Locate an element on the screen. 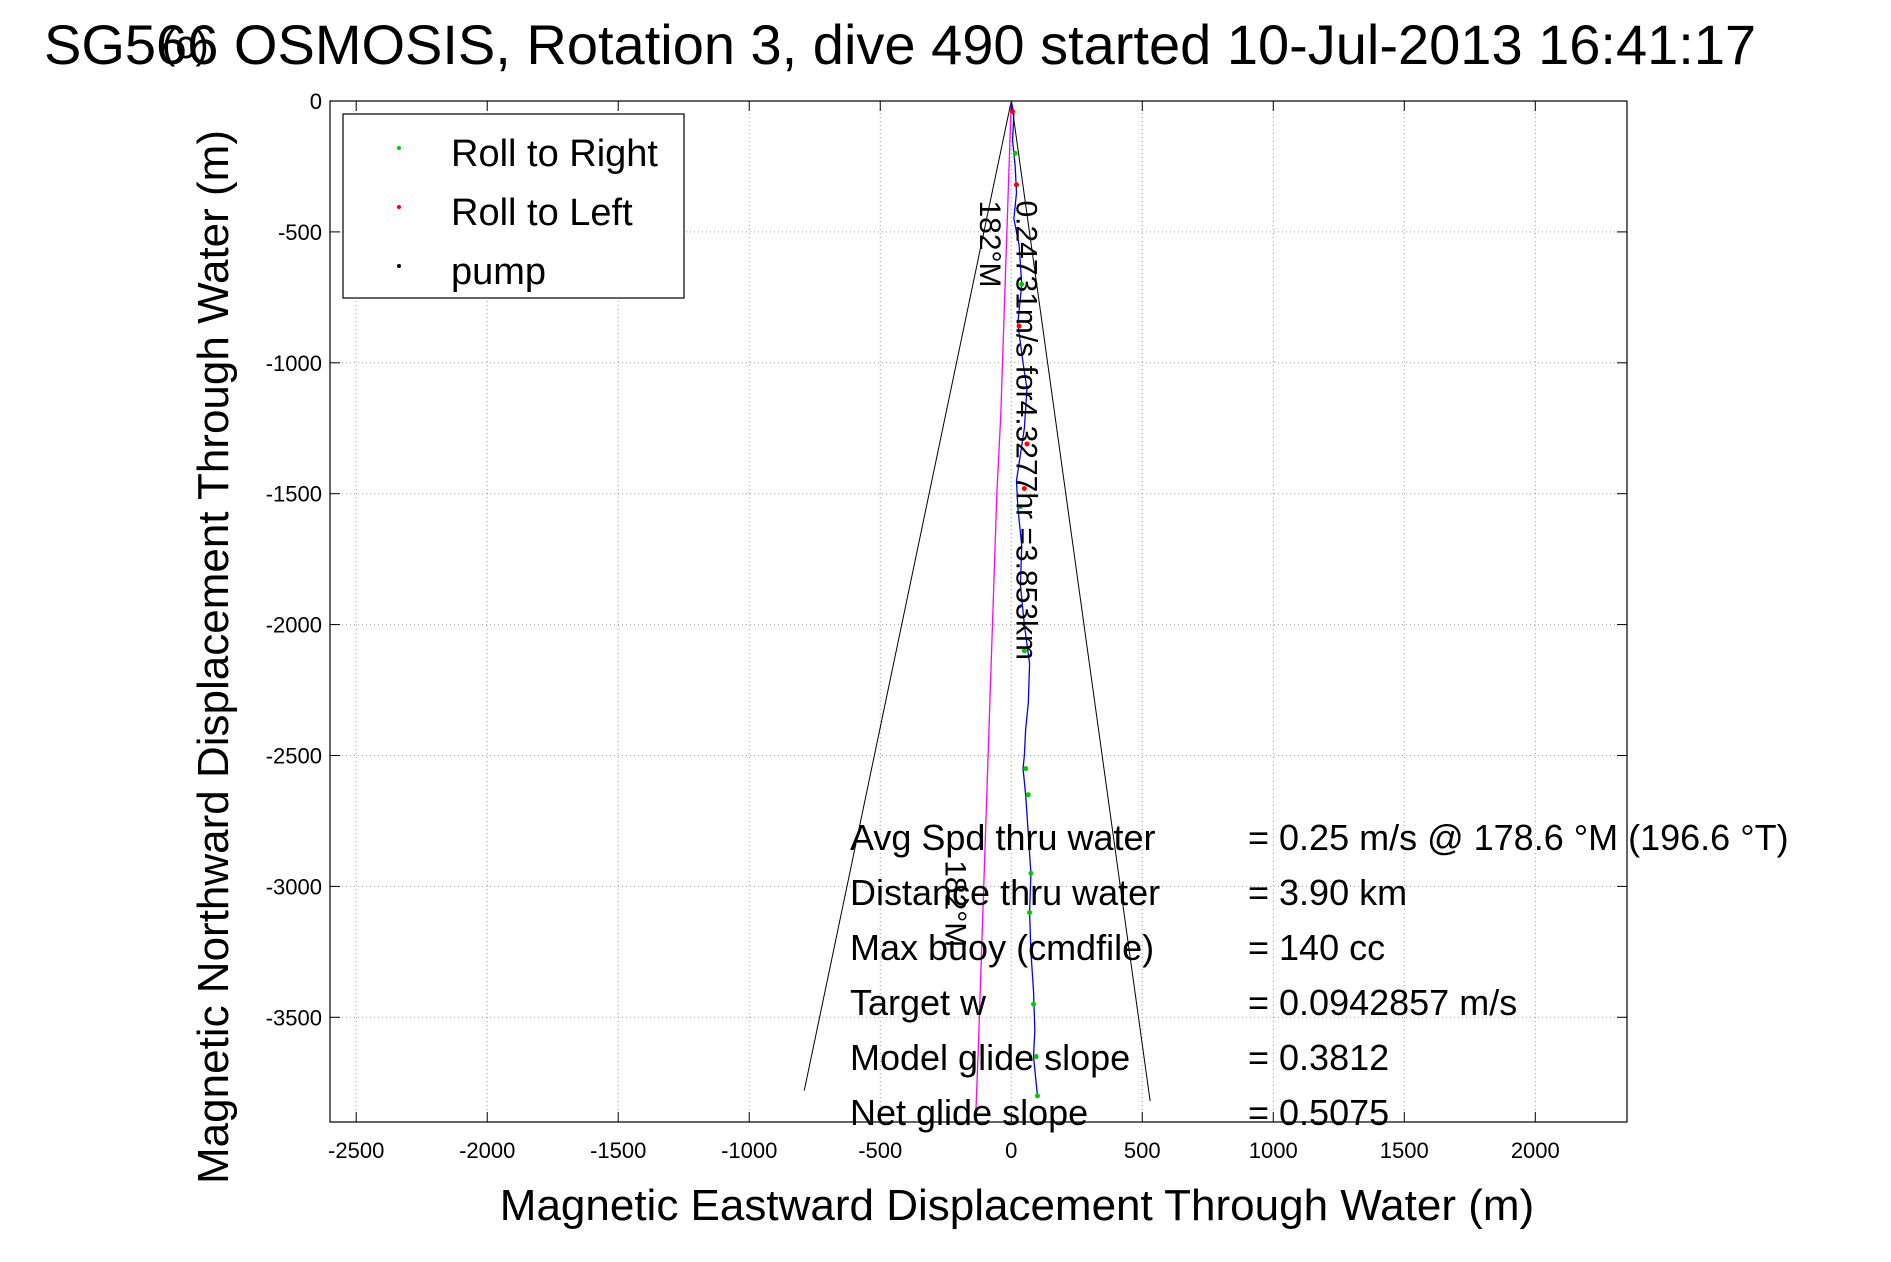  legend: Roll to Right Roll to Left pump is located at coordinates (513, 206).